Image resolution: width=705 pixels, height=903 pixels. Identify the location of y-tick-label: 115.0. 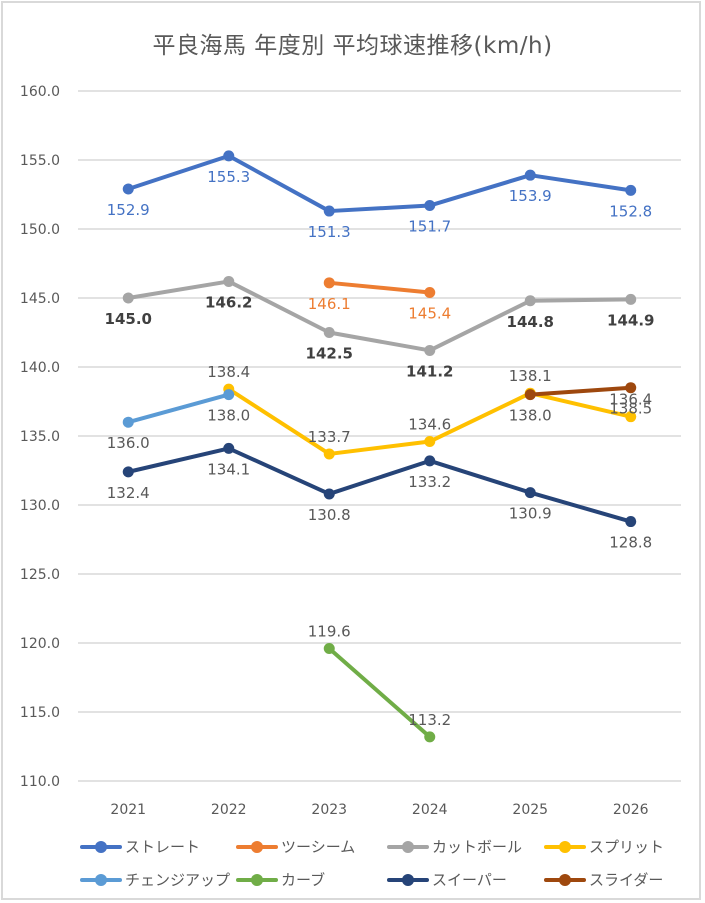
(40, 713).